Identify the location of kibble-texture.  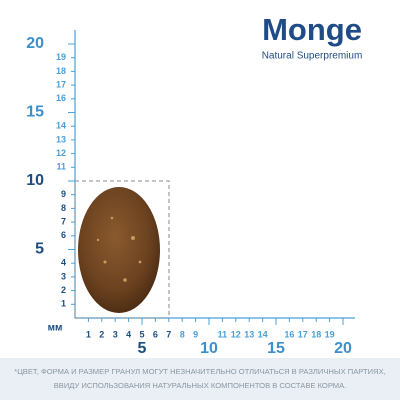
(119, 249).